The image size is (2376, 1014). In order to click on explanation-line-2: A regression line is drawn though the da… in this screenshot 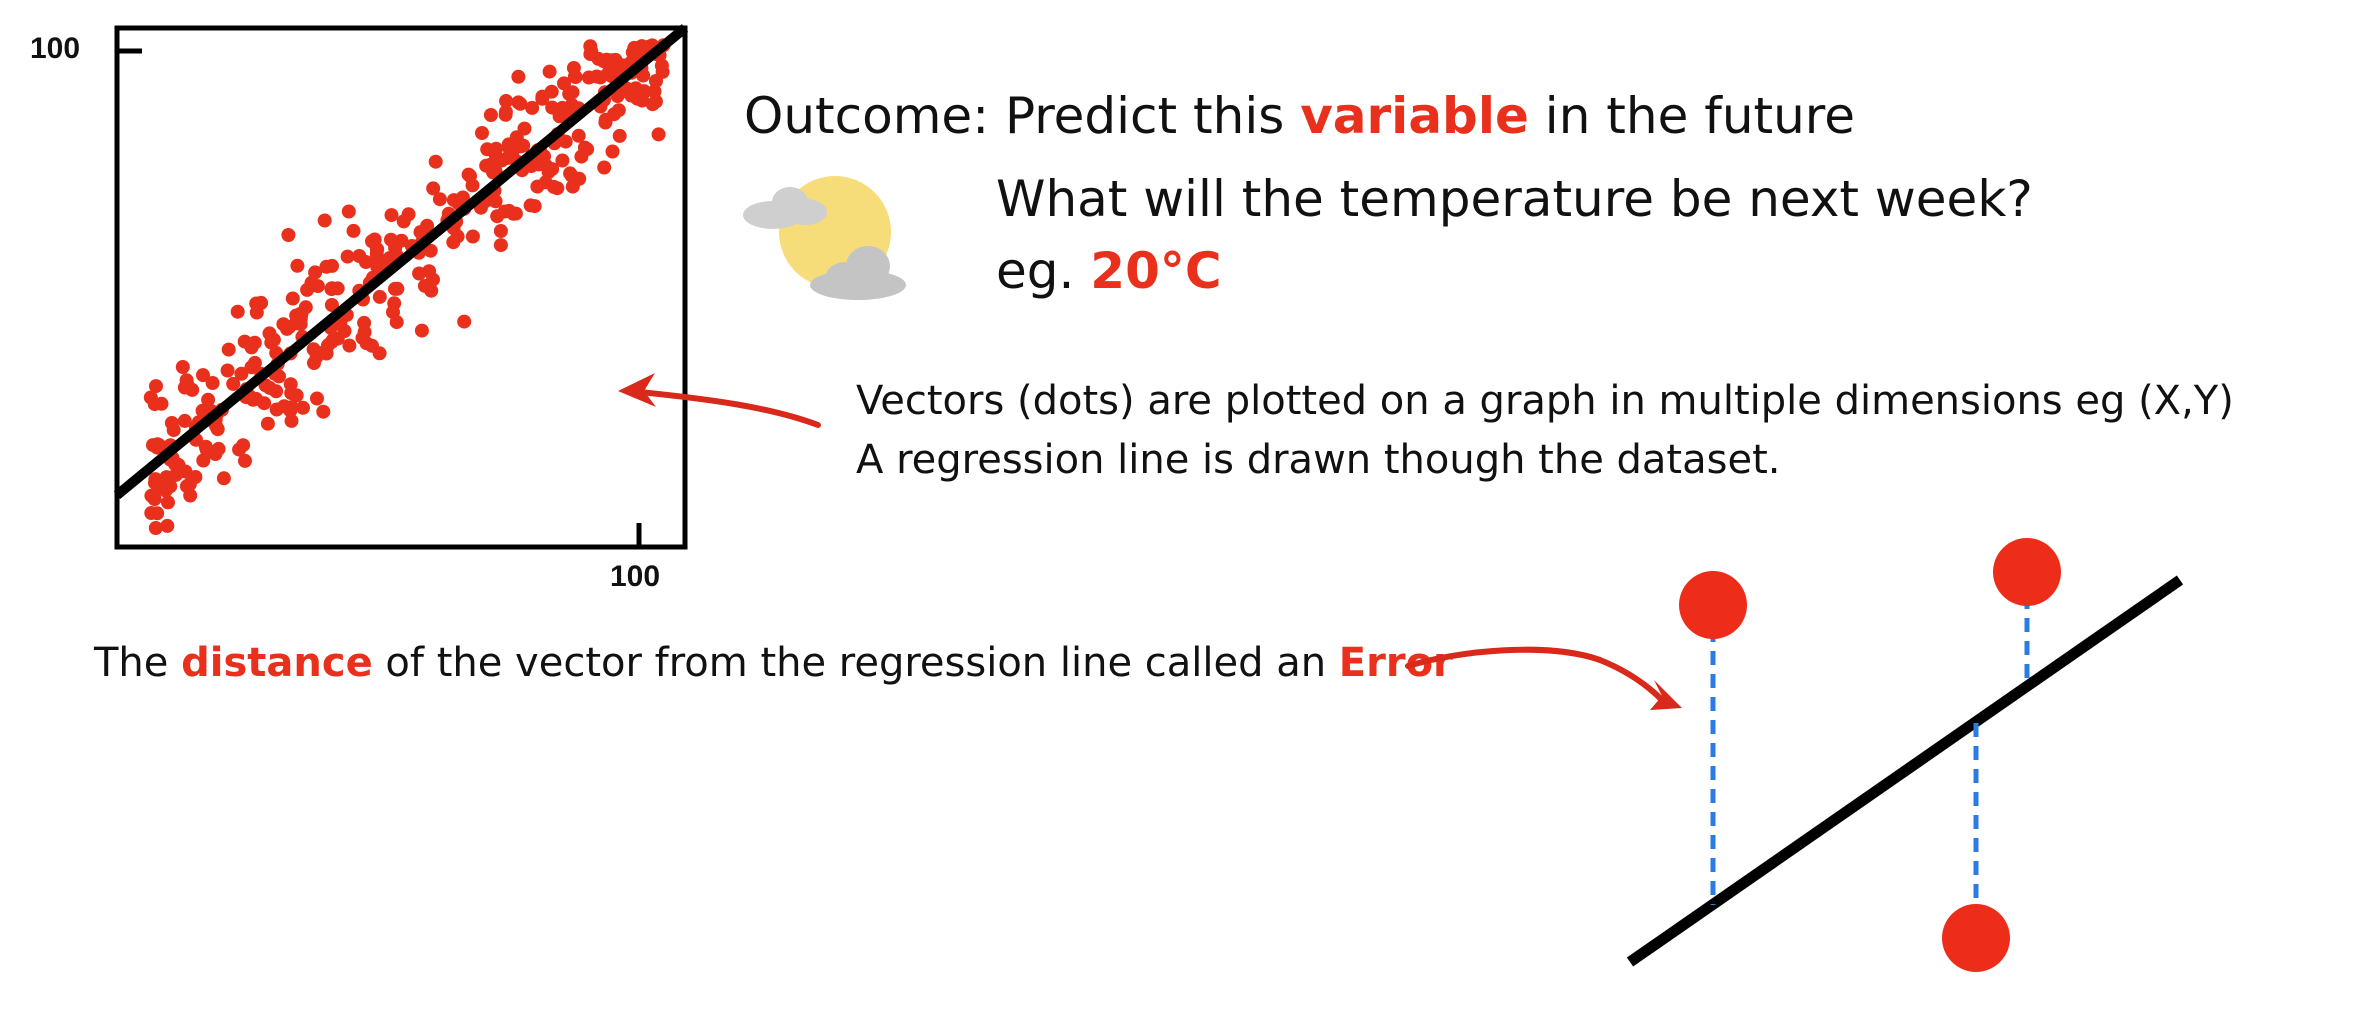, I will do `click(1318, 460)`.